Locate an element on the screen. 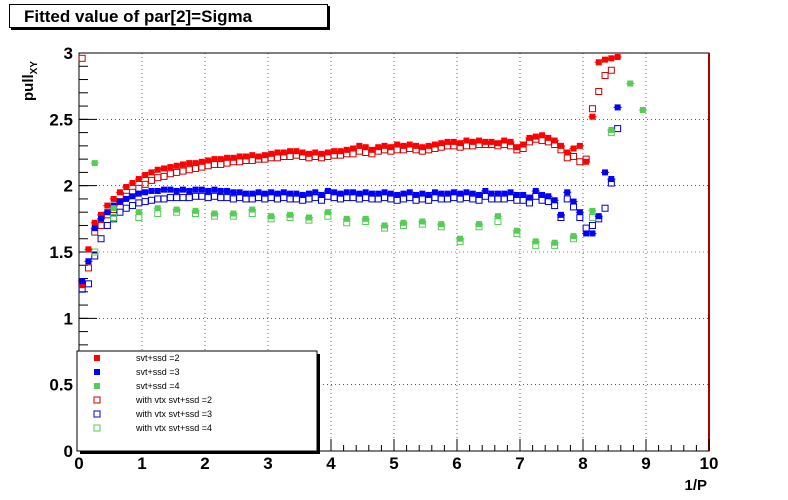  y-tick-label: 2.5 is located at coordinates (61, 119).